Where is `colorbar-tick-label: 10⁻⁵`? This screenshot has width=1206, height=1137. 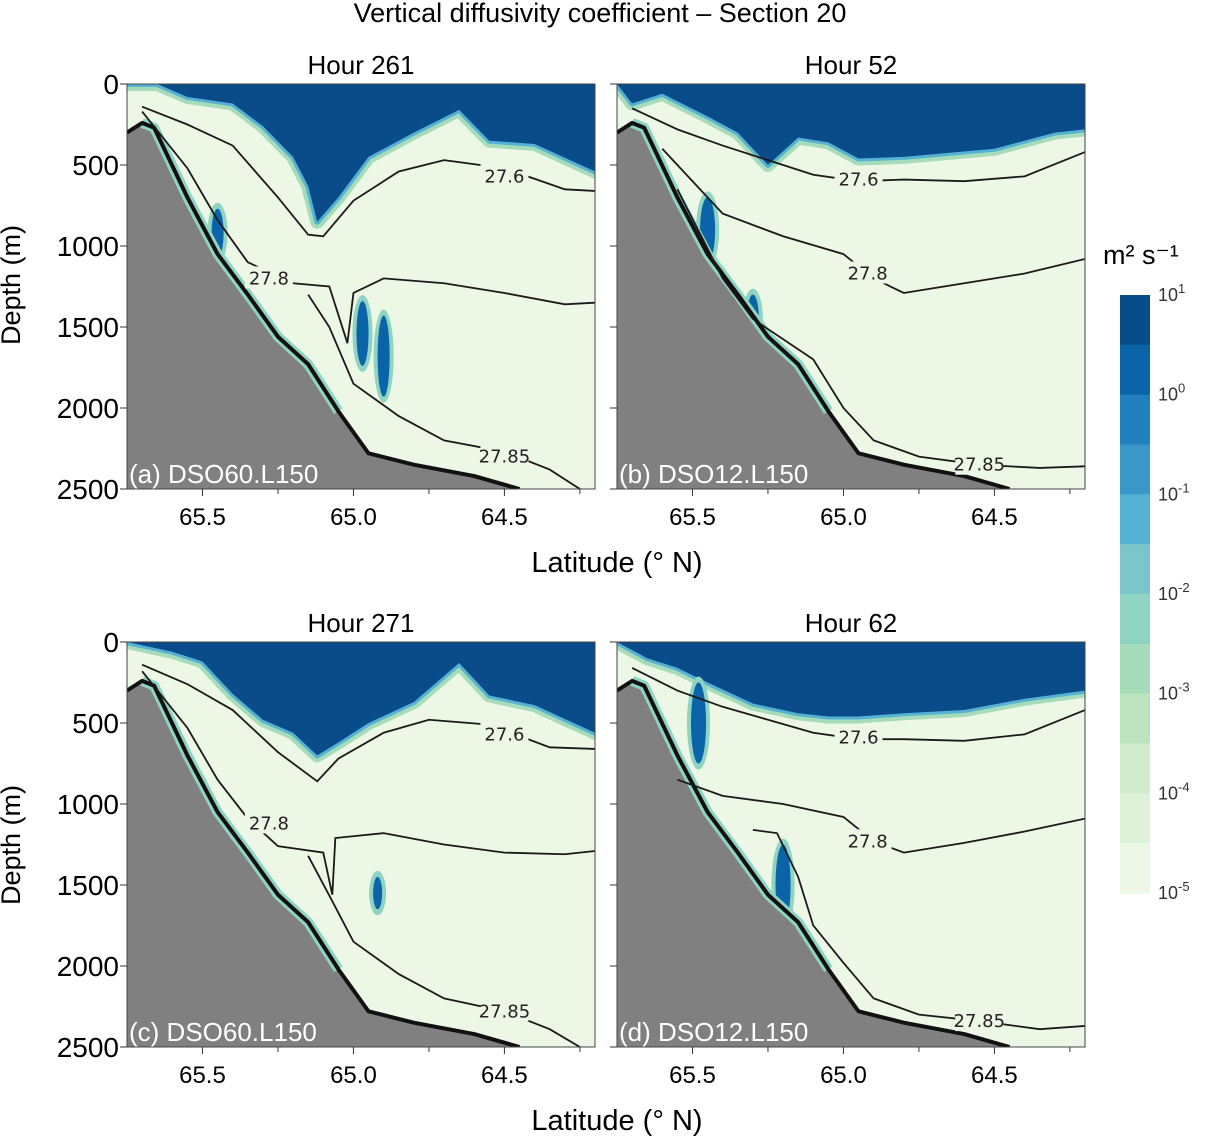 colorbar-tick-label: 10⁻⁵ is located at coordinates (1174, 891).